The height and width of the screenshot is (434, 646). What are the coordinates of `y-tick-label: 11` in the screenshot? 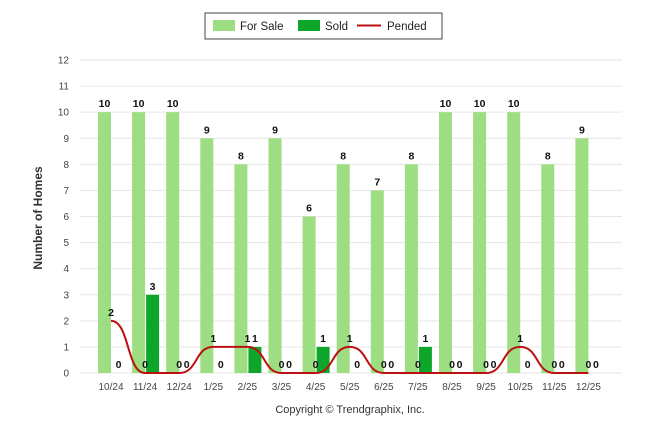 It's located at (64, 87).